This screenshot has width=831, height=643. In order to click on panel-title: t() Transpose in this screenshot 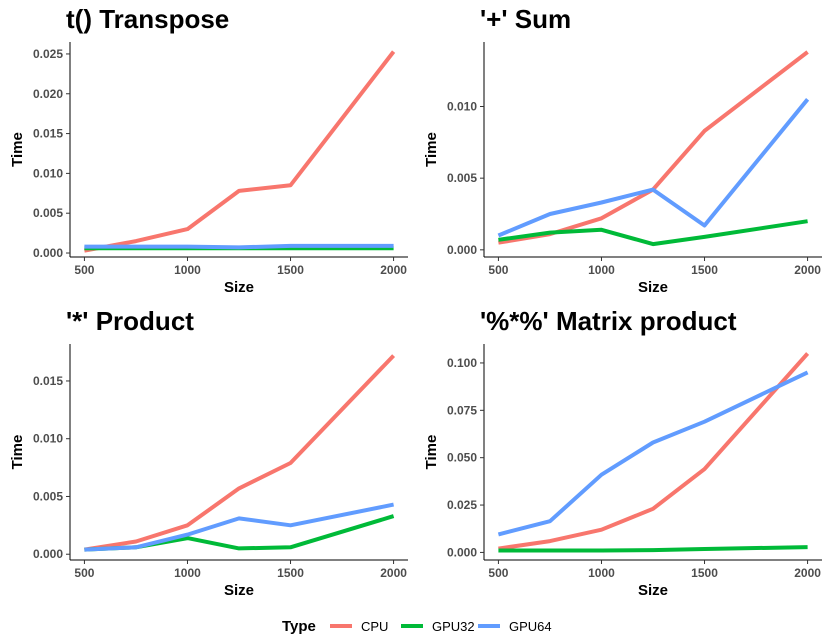, I will do `click(147, 19)`.